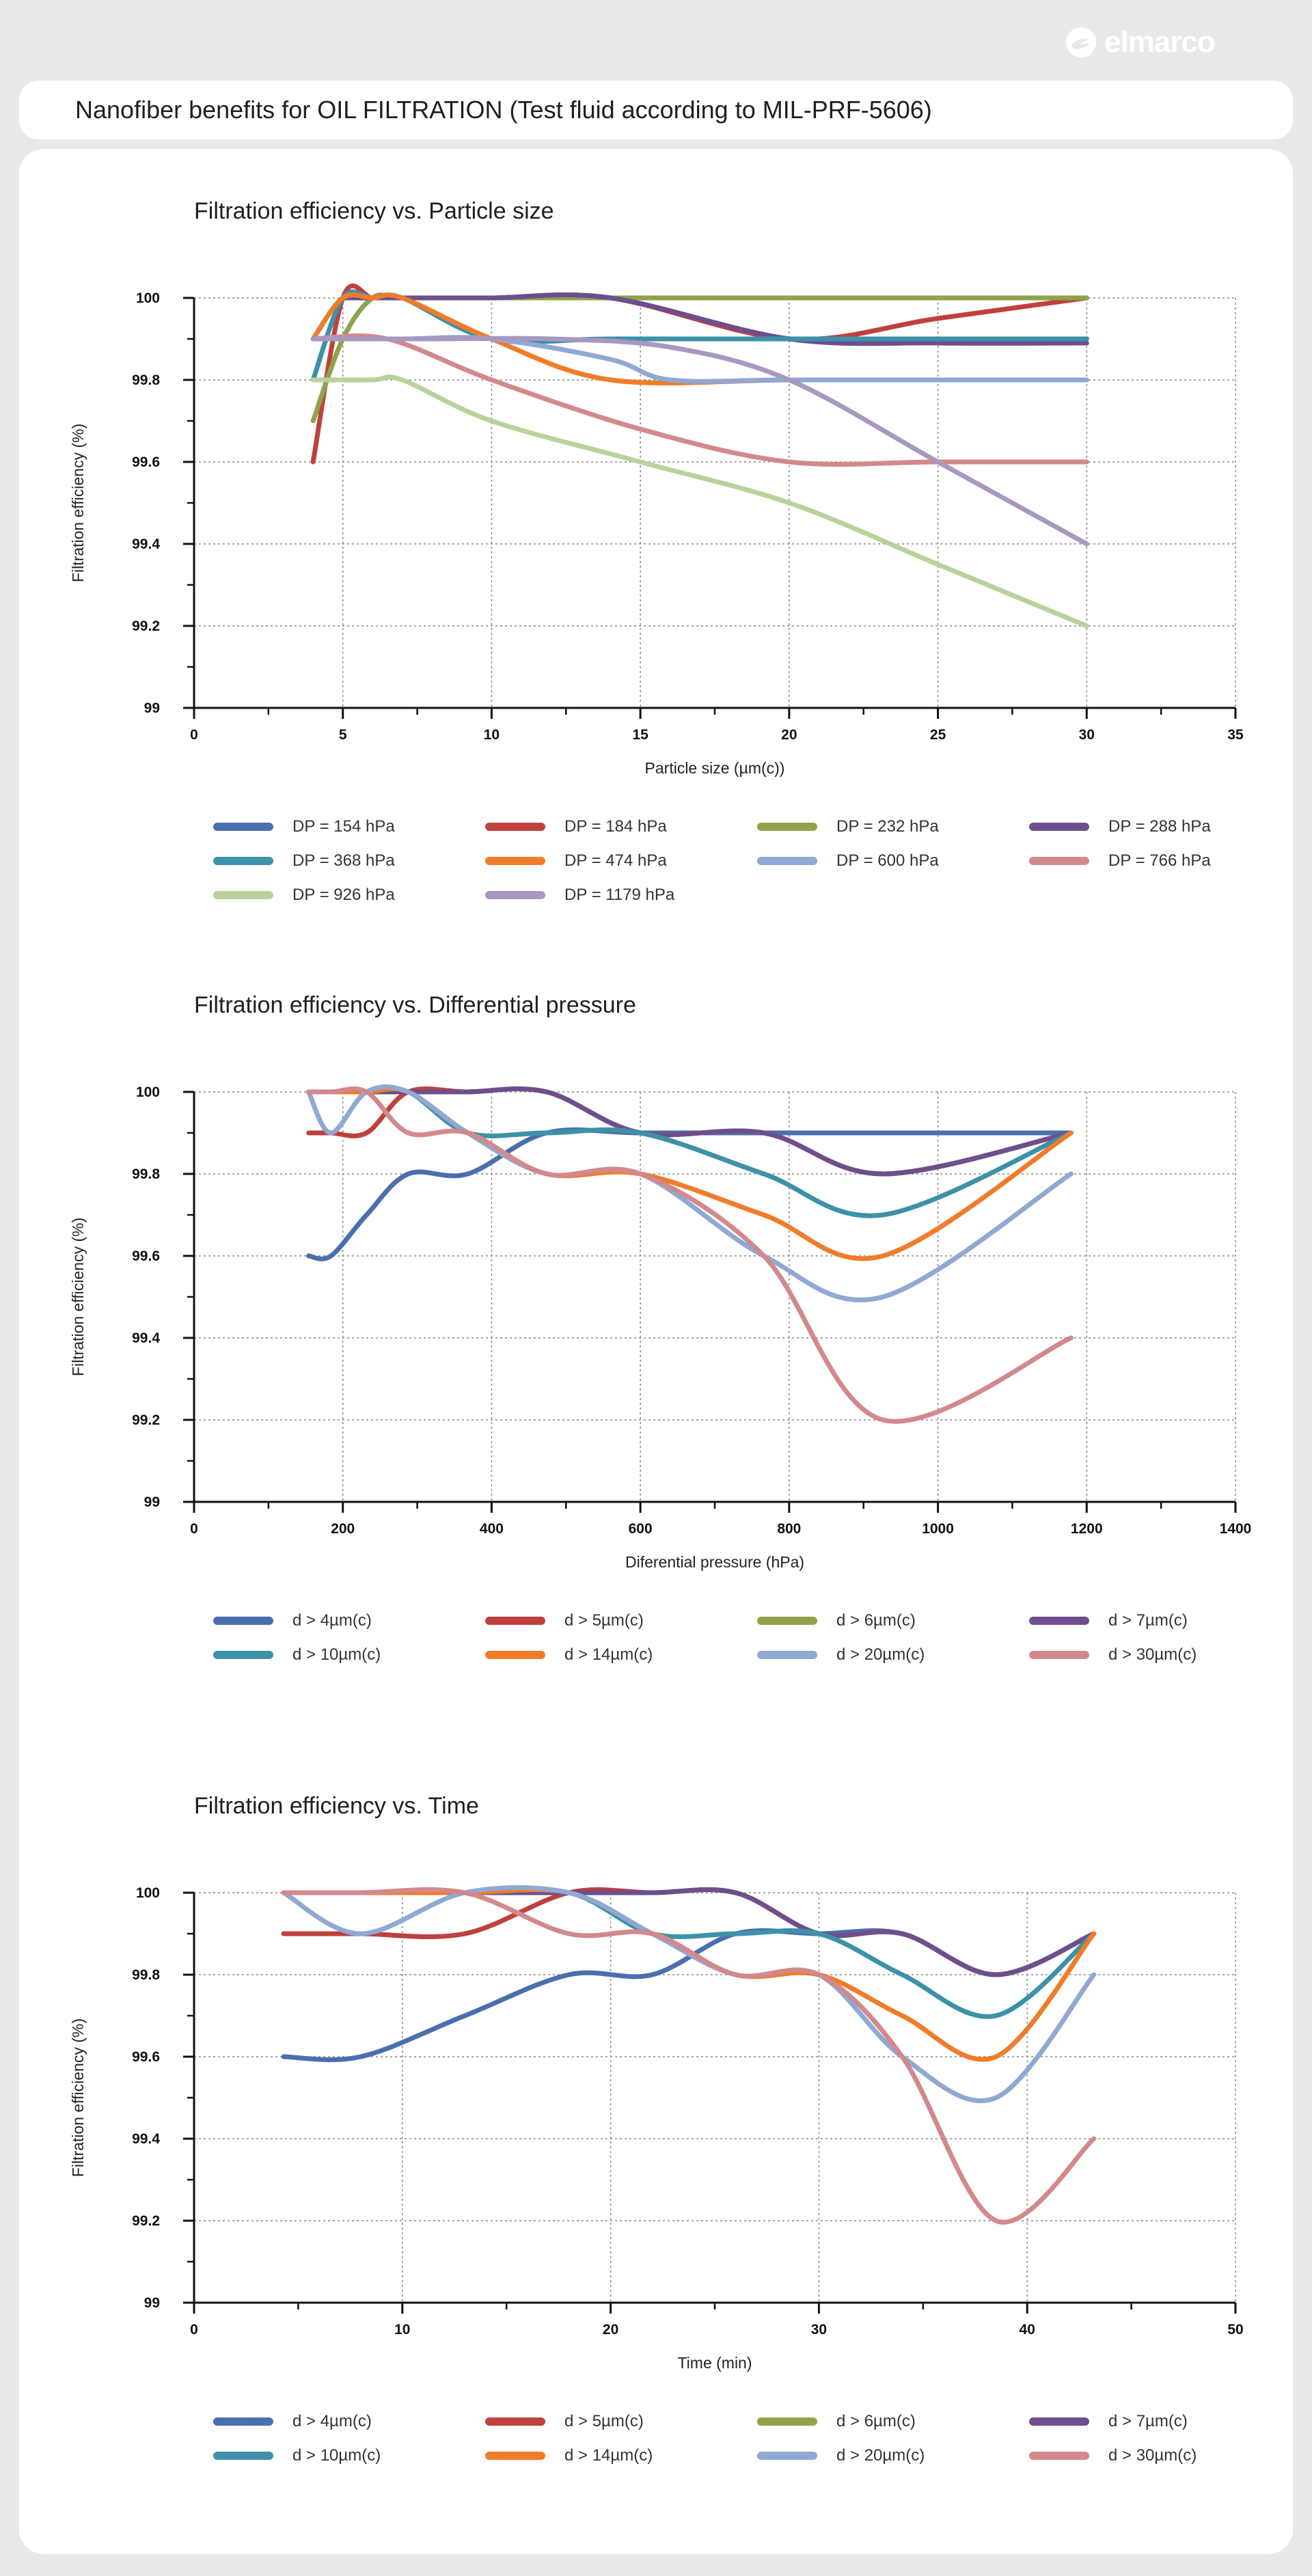 This screenshot has width=1312, height=2576. I want to click on brand-logo: elmarco, so click(1139, 42).